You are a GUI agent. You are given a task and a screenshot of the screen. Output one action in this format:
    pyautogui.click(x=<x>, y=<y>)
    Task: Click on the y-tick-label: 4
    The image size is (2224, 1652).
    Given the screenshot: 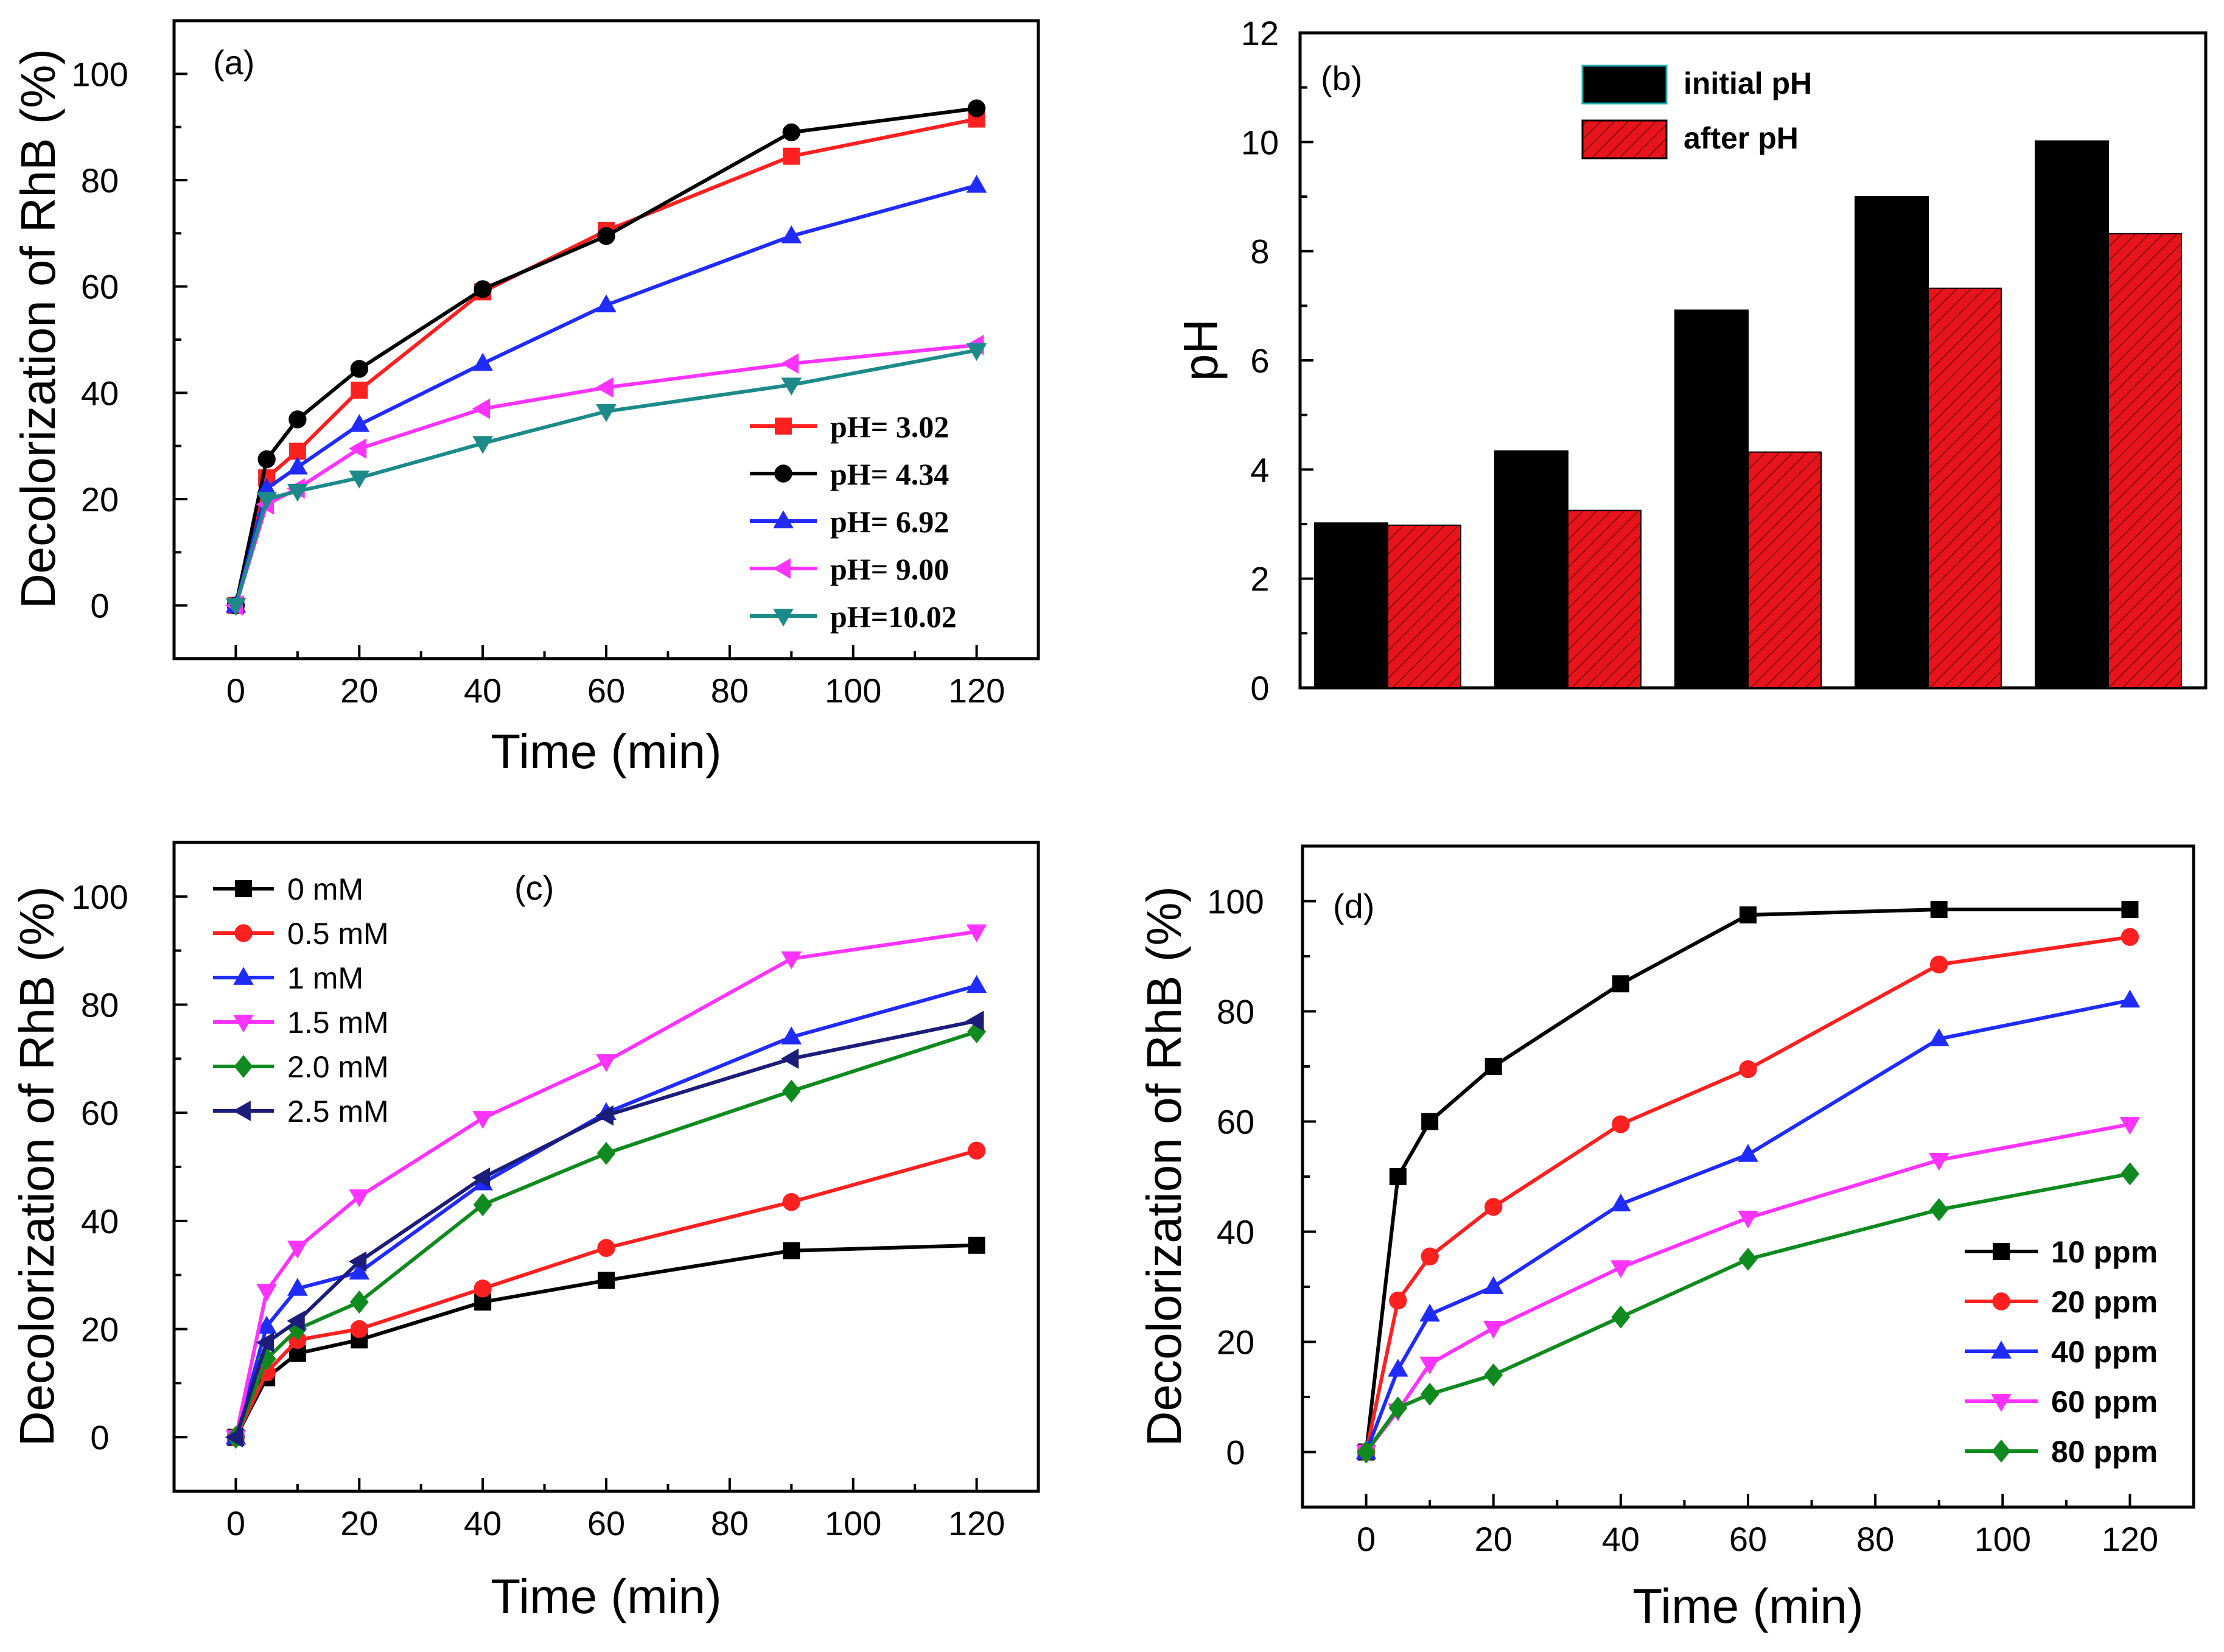 What is the action you would take?
    pyautogui.click(x=1260, y=469)
    